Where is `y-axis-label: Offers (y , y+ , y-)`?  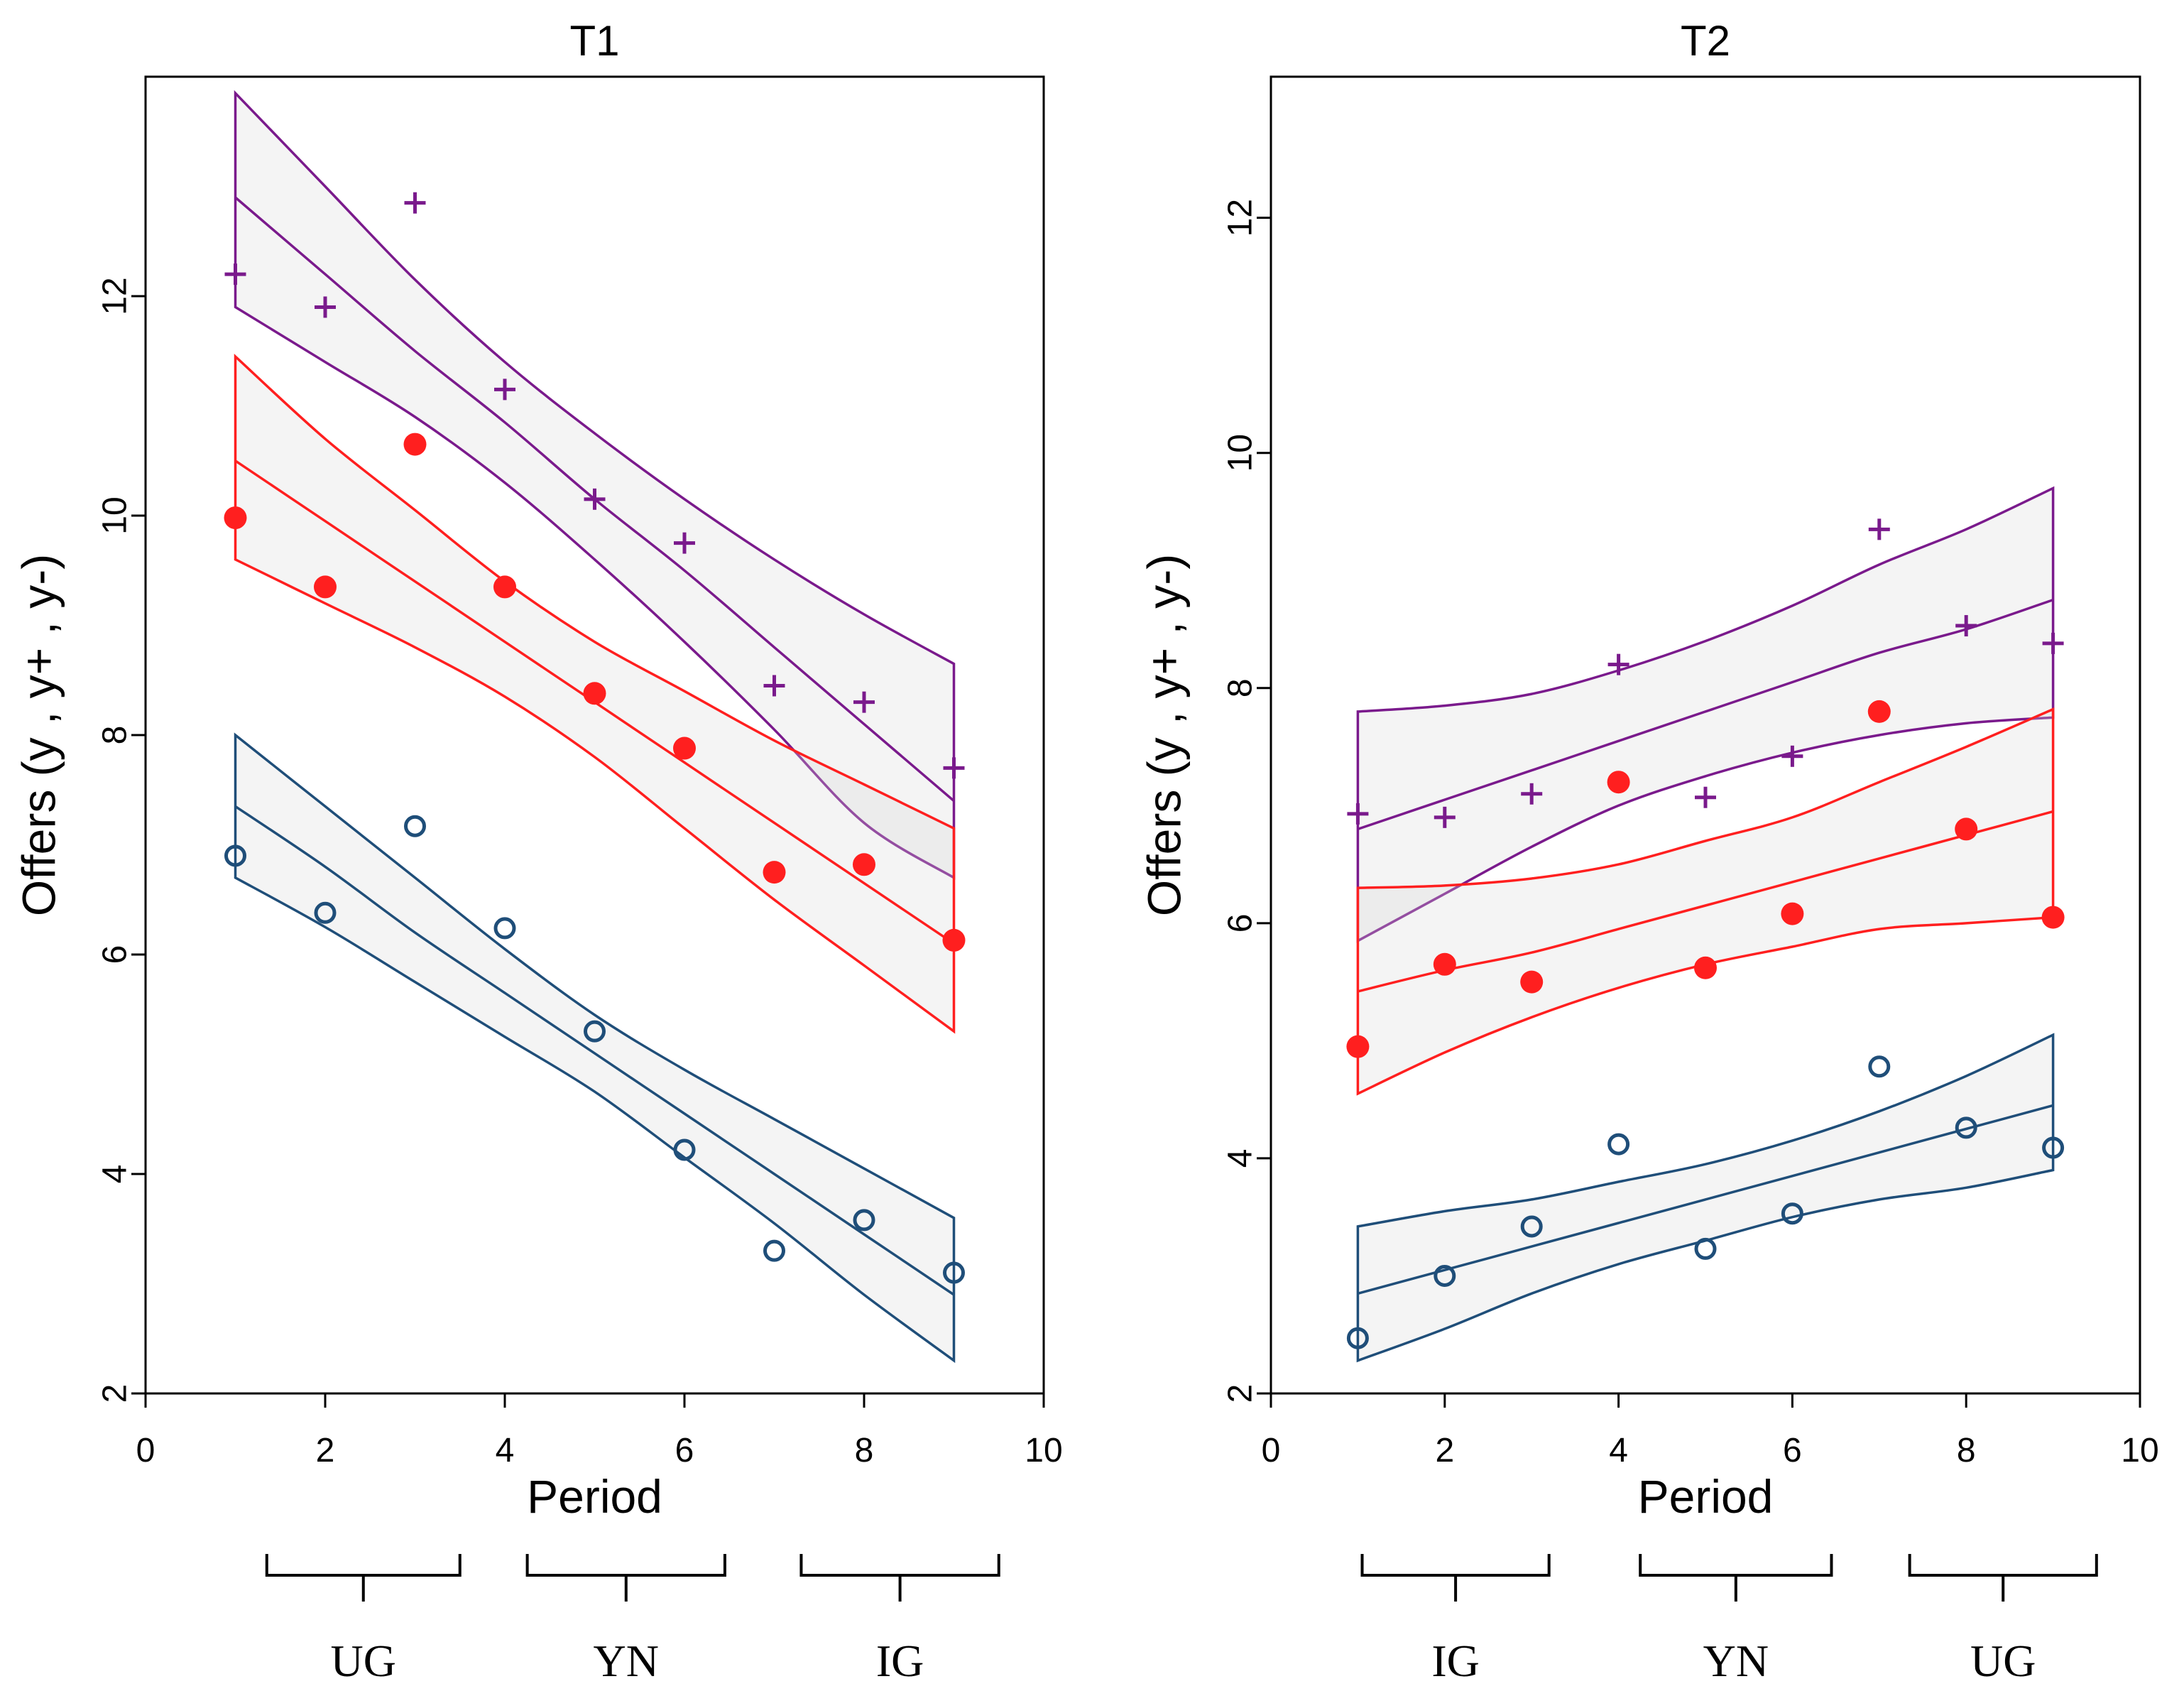
y-axis-label: Offers (y , y+ , y-) is located at coordinates (39, 735).